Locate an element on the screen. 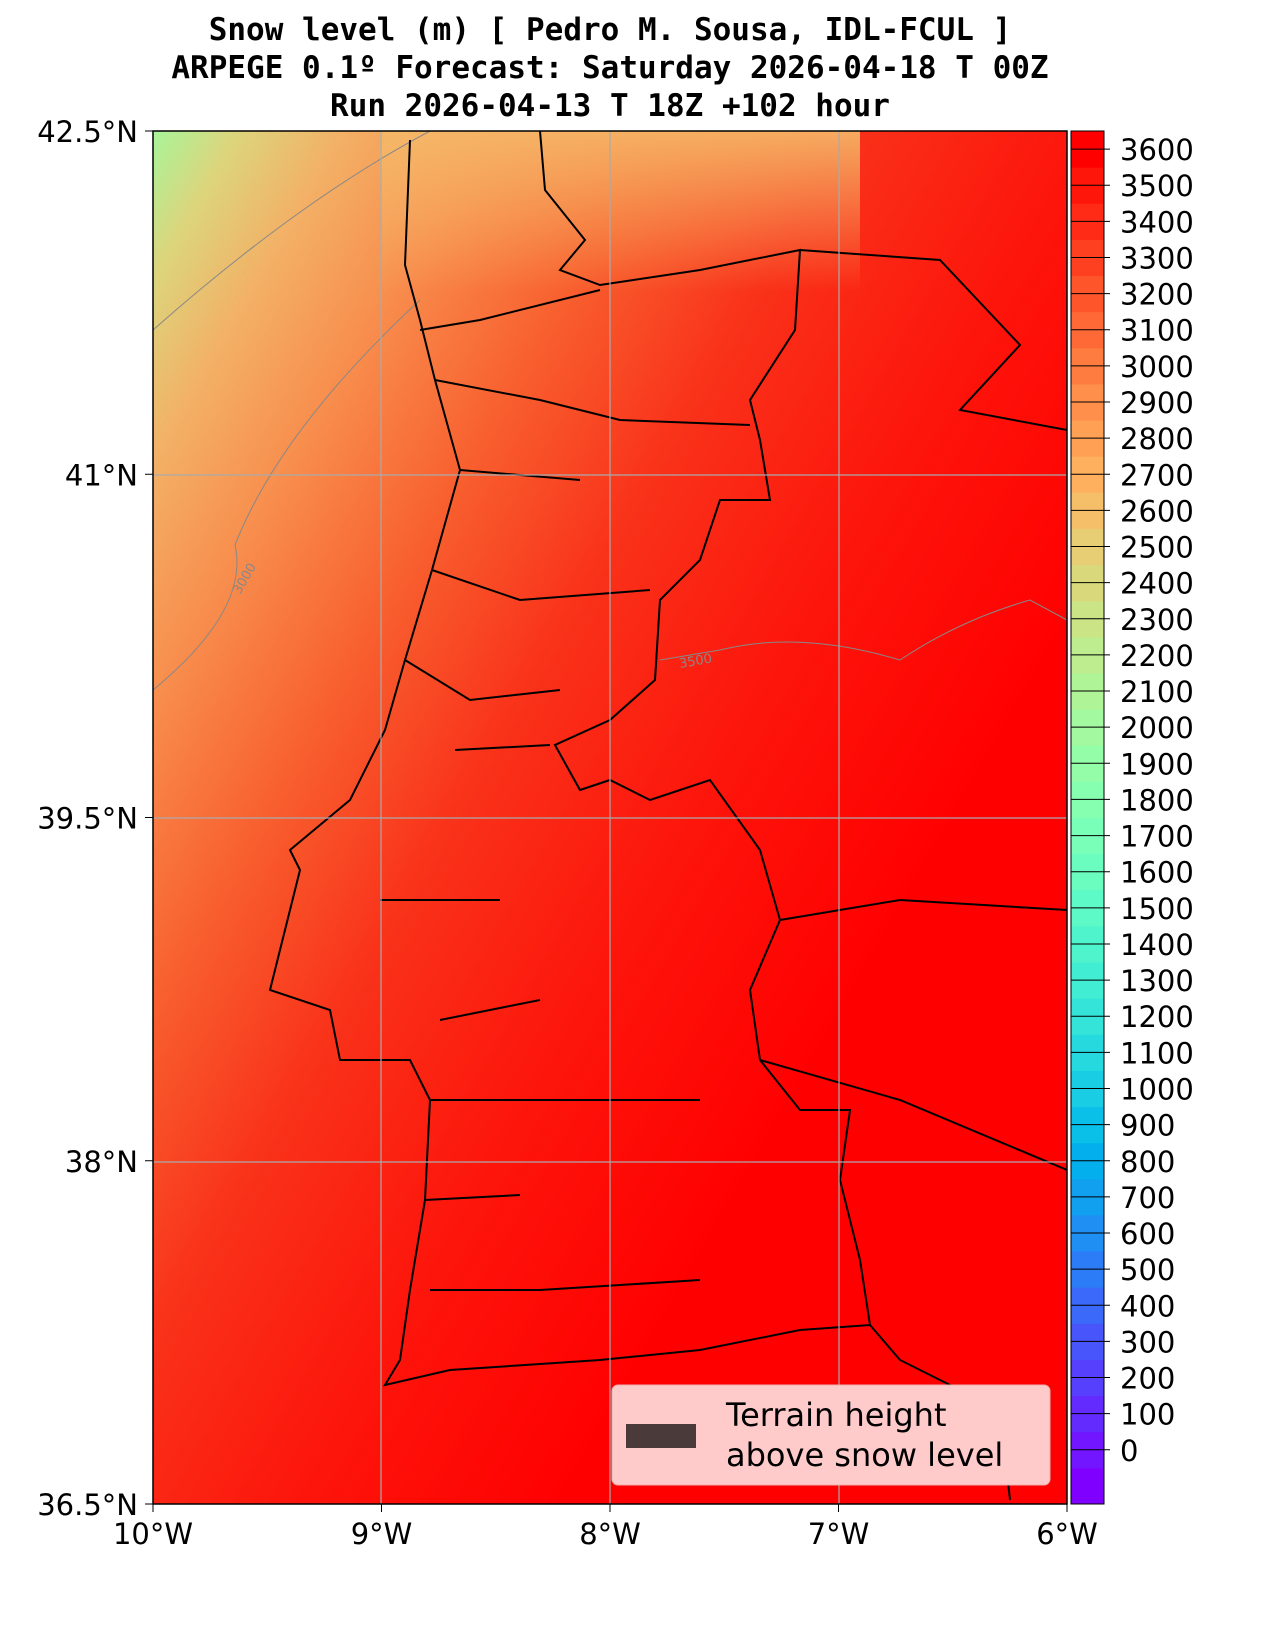  colorbar-tick-label: 3000 is located at coordinates (1157, 367).